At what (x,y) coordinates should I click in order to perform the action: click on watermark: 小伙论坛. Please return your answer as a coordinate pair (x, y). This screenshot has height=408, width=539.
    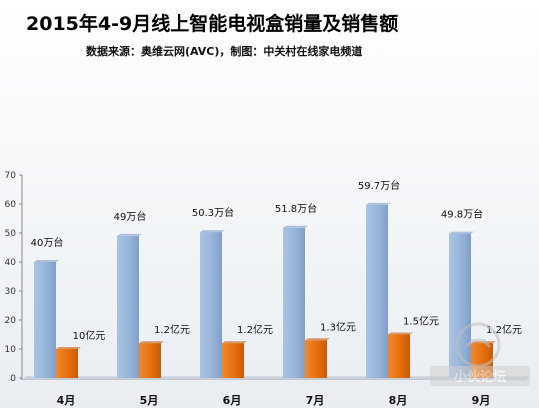
    Looking at the image, I should click on (480, 354).